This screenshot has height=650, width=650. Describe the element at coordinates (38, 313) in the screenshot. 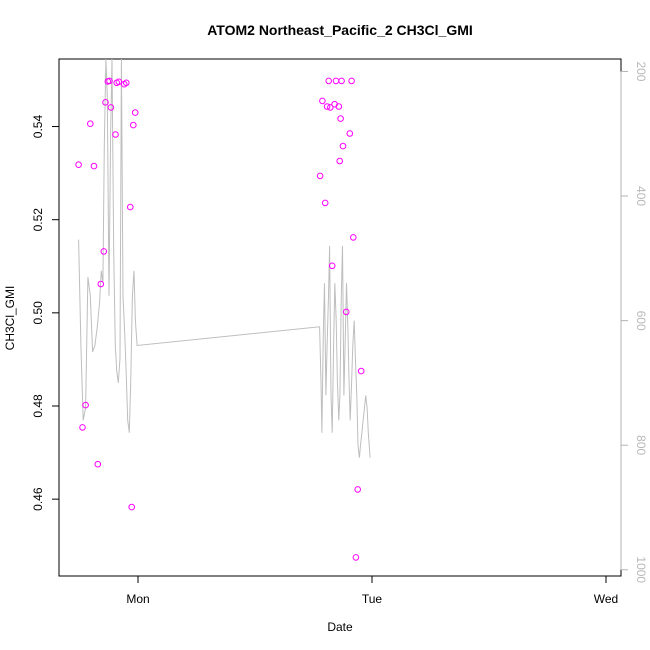

I see `y-tick-label: 0.50` at that location.